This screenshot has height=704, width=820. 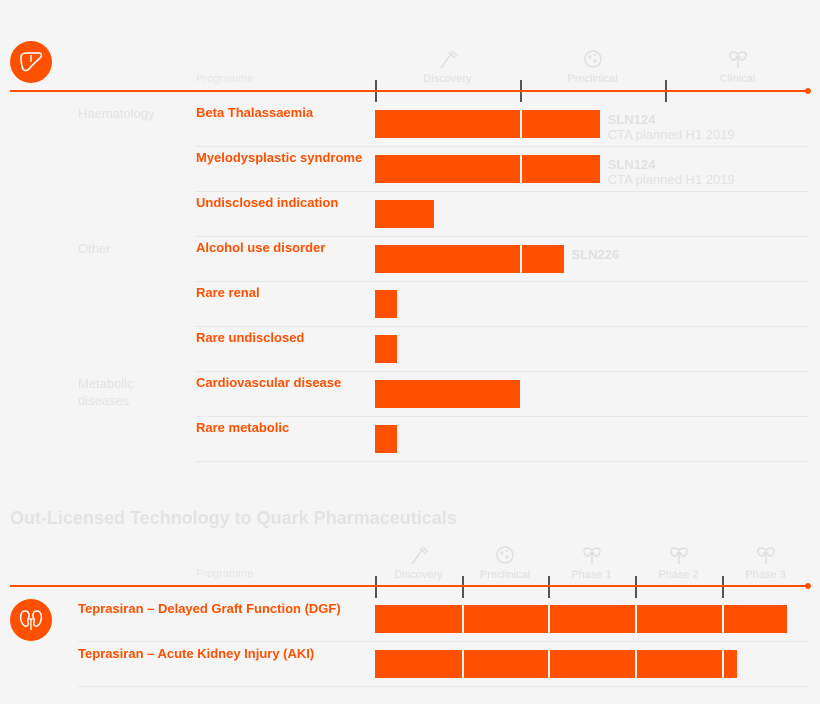 What do you see at coordinates (94, 248) in the screenshot?
I see `therapeutic-area-label: Other` at bounding box center [94, 248].